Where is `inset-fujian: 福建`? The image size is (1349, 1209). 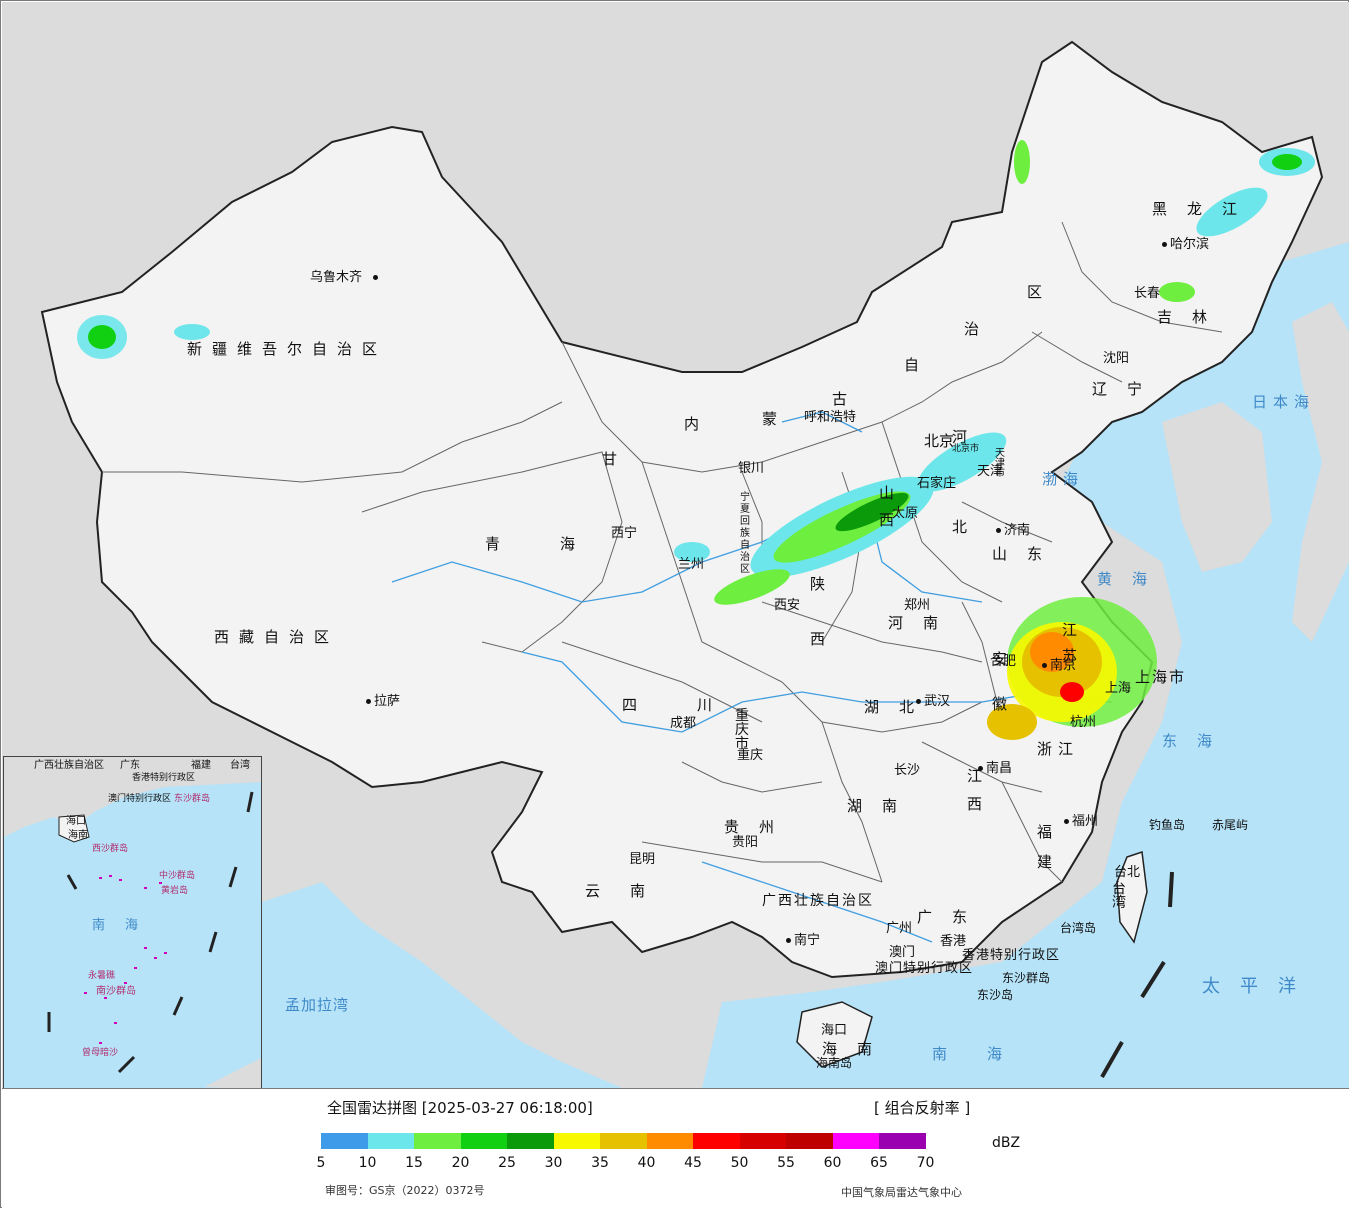
inset-fujian: 福建 is located at coordinates (201, 765).